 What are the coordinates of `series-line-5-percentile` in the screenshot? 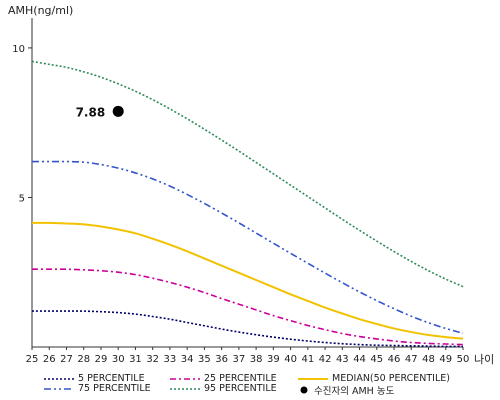 It's located at (247, 329).